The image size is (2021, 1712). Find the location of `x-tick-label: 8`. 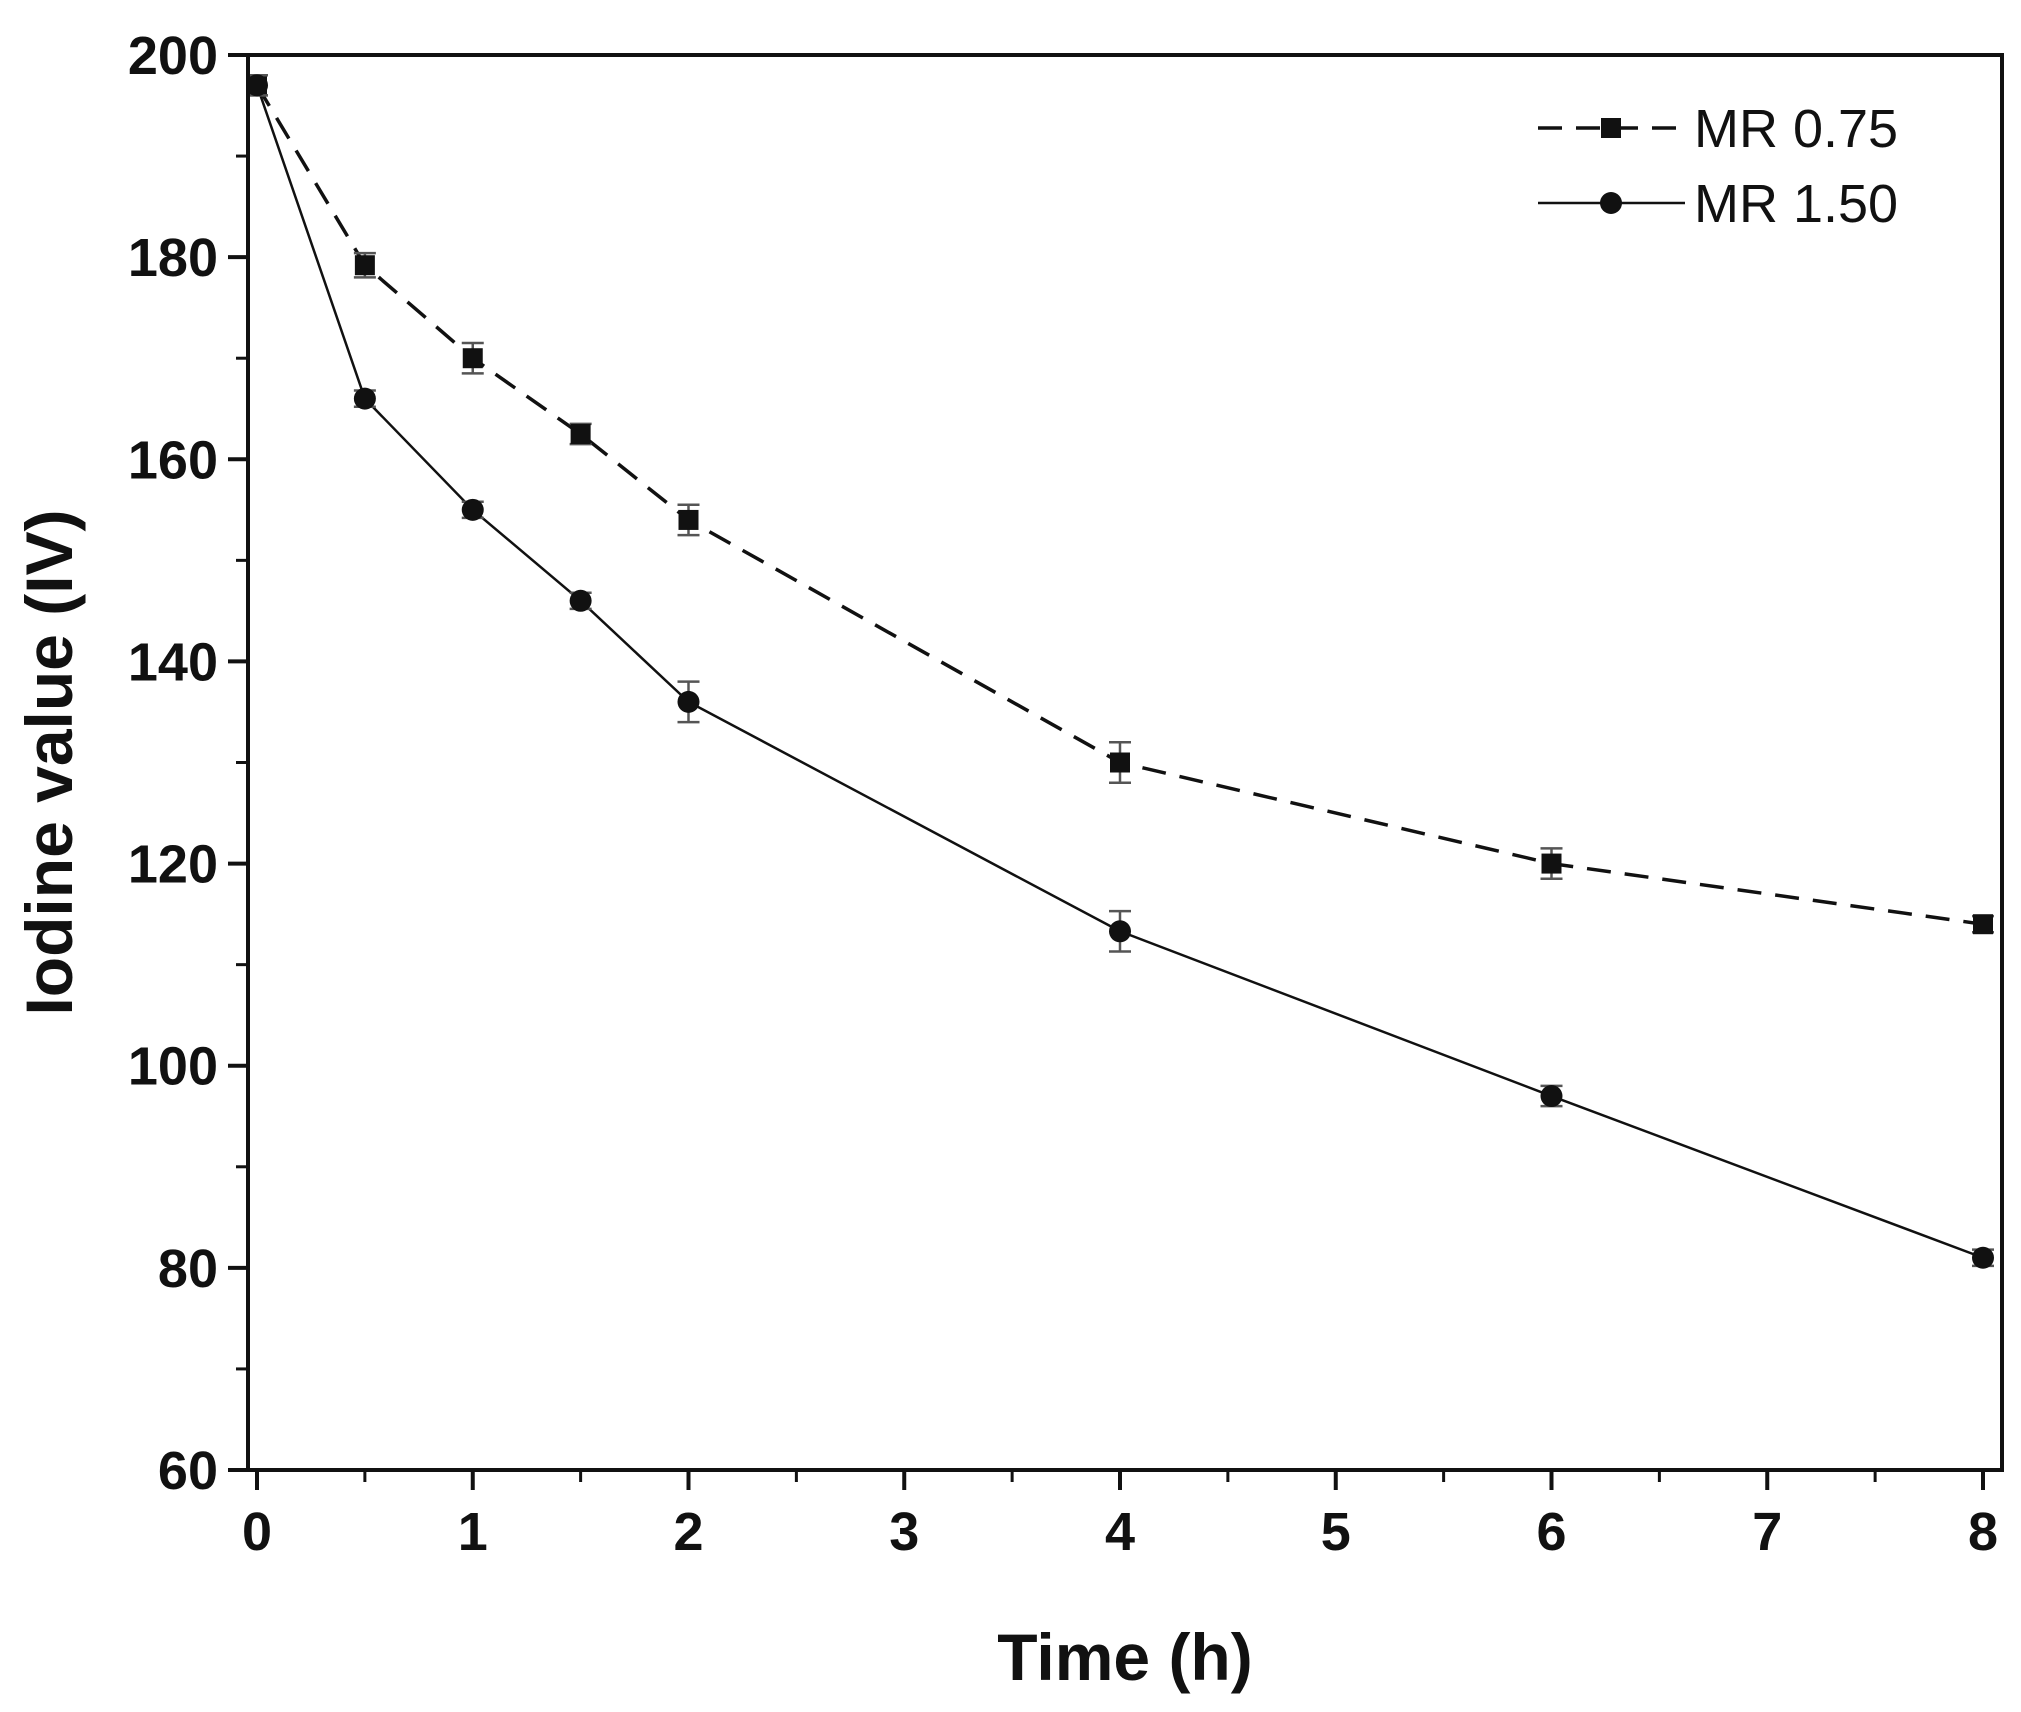

x-tick-label: 8 is located at coordinates (1983, 1532).